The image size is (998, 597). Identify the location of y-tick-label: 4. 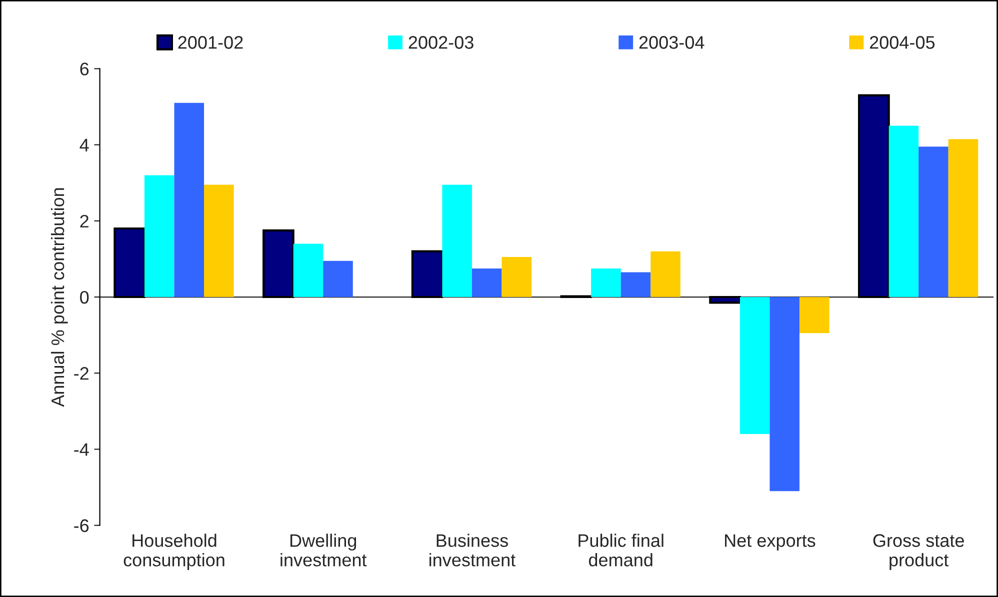
(84, 145).